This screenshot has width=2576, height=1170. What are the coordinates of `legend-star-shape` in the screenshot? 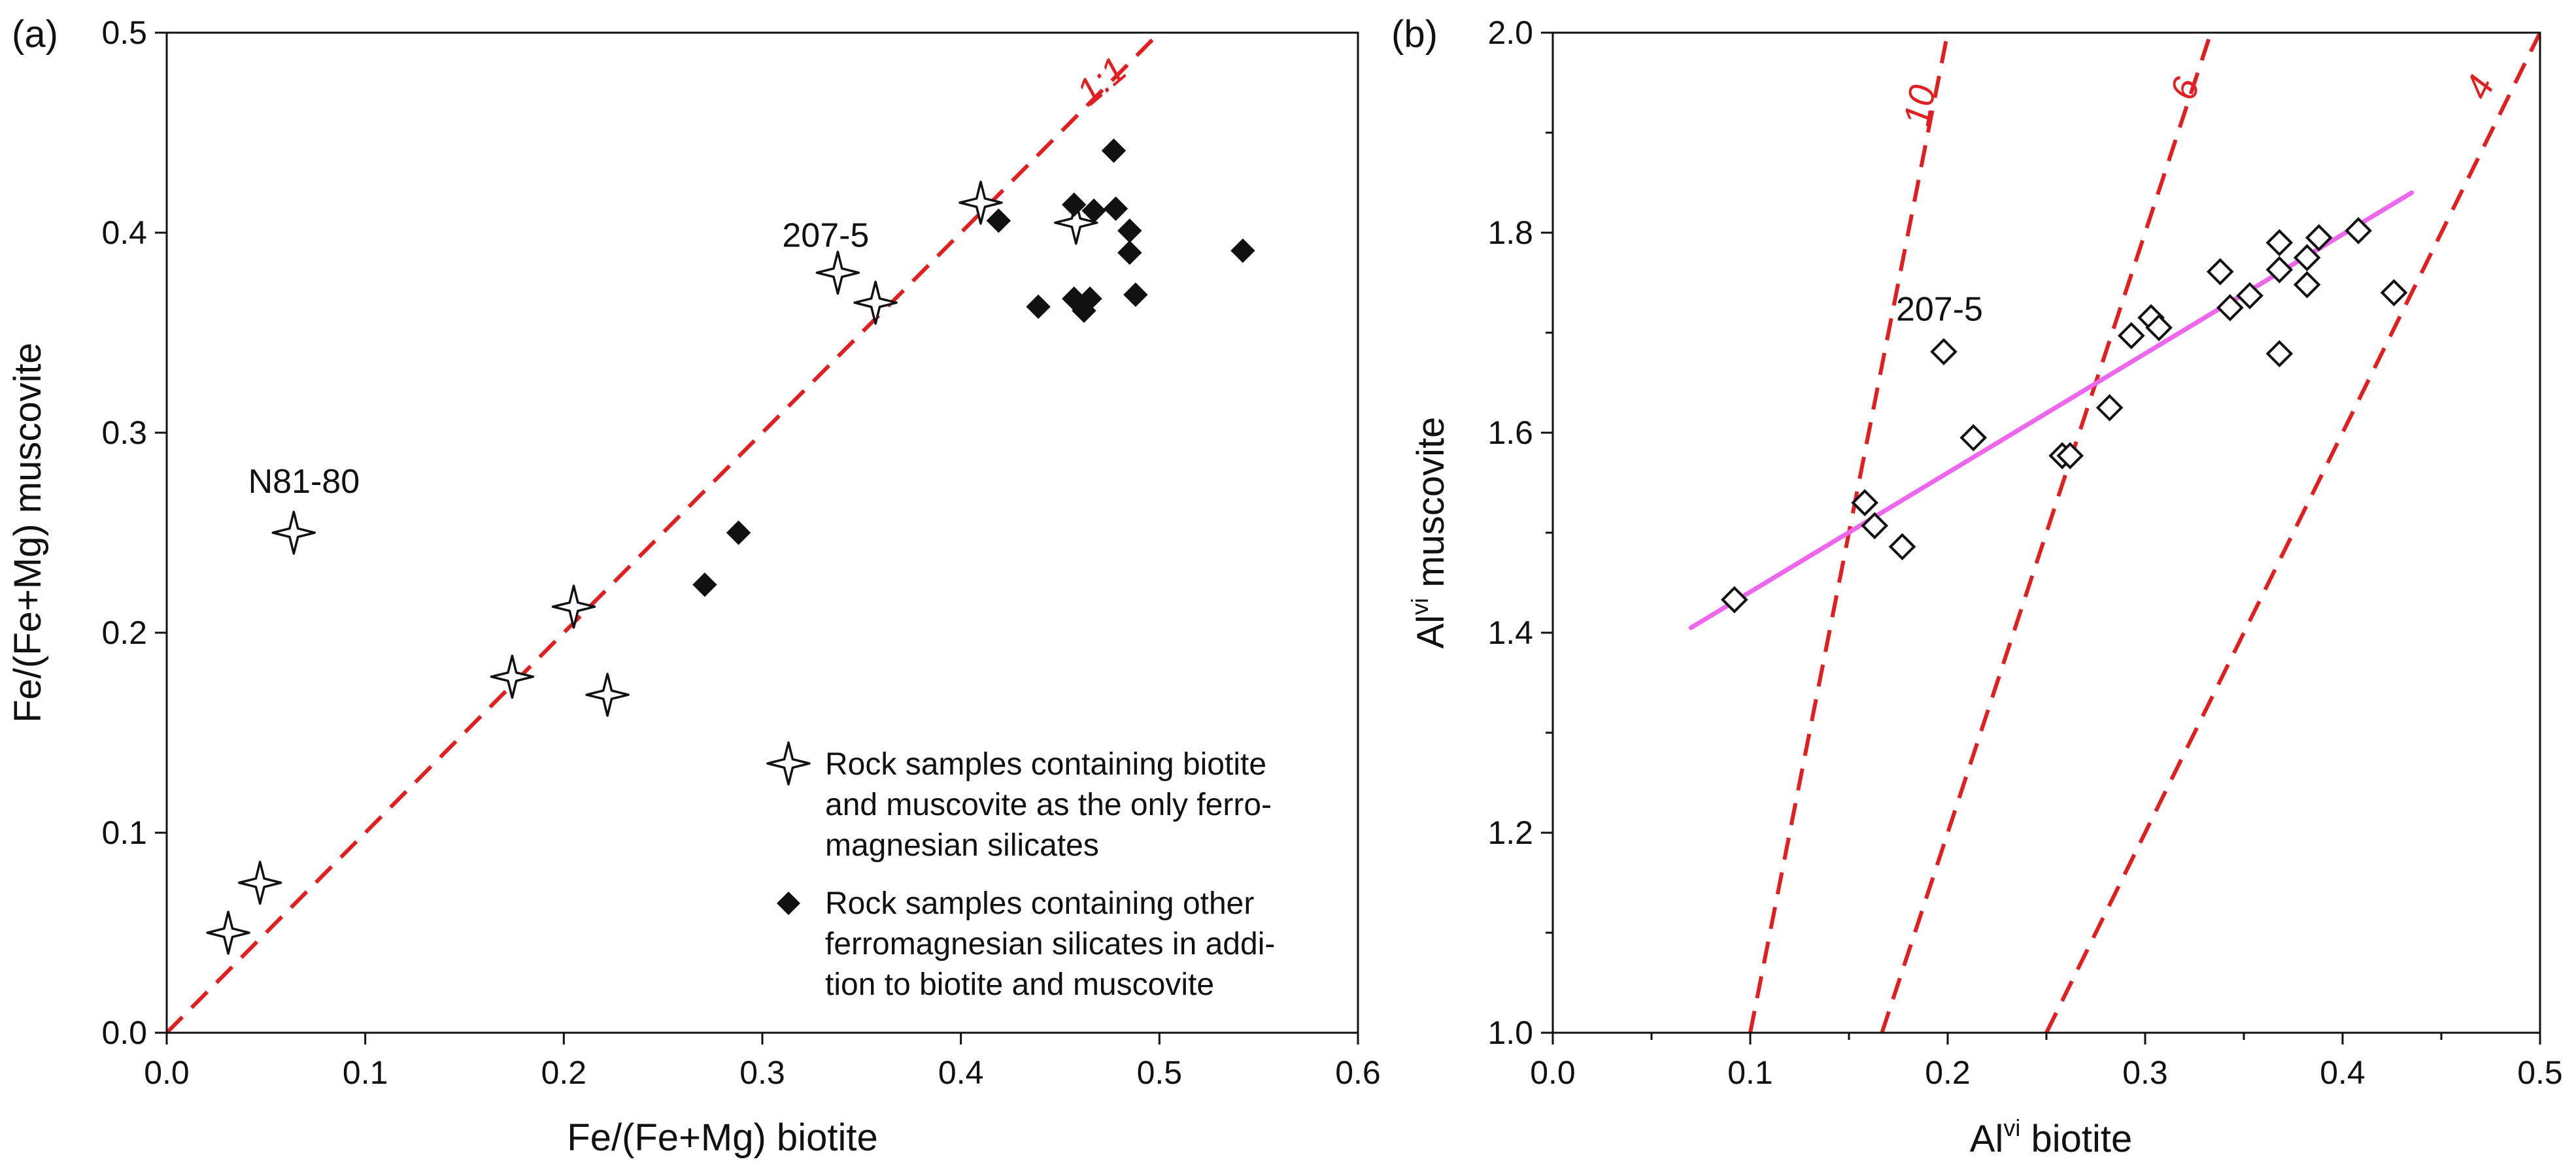 It's located at (788, 763).